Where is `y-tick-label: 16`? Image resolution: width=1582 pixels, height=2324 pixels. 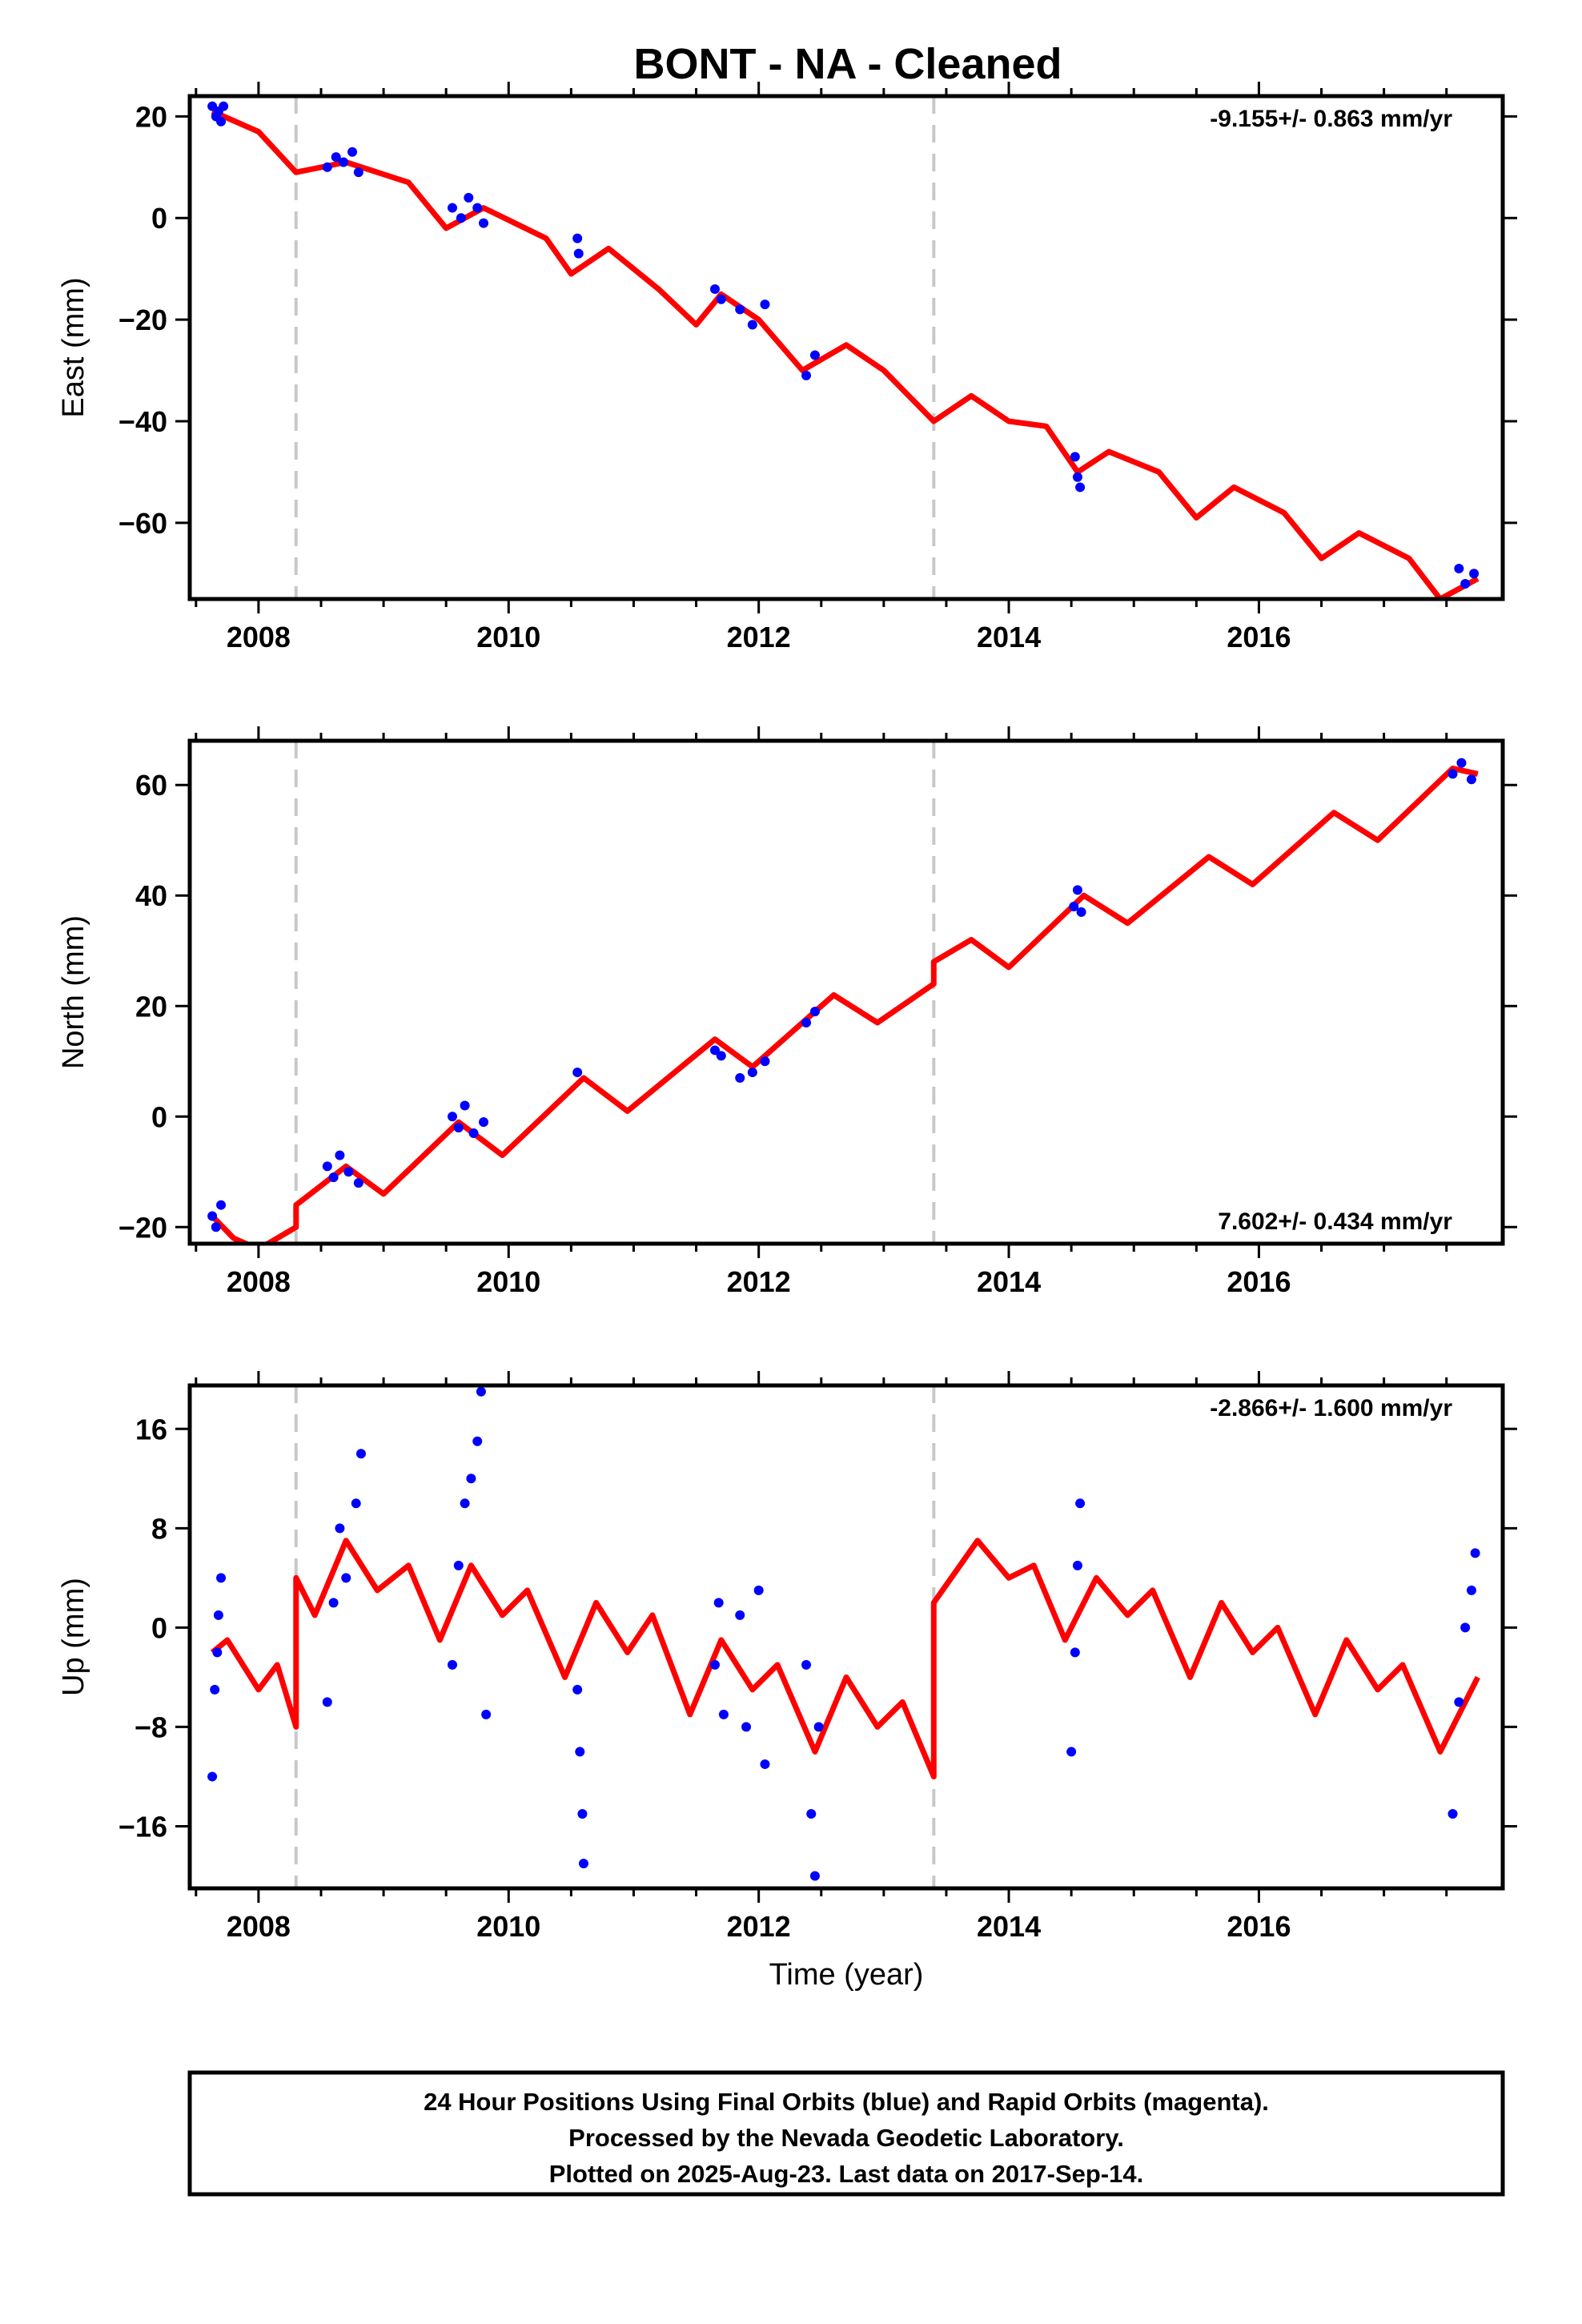 y-tick-label: 16 is located at coordinates (151, 1429).